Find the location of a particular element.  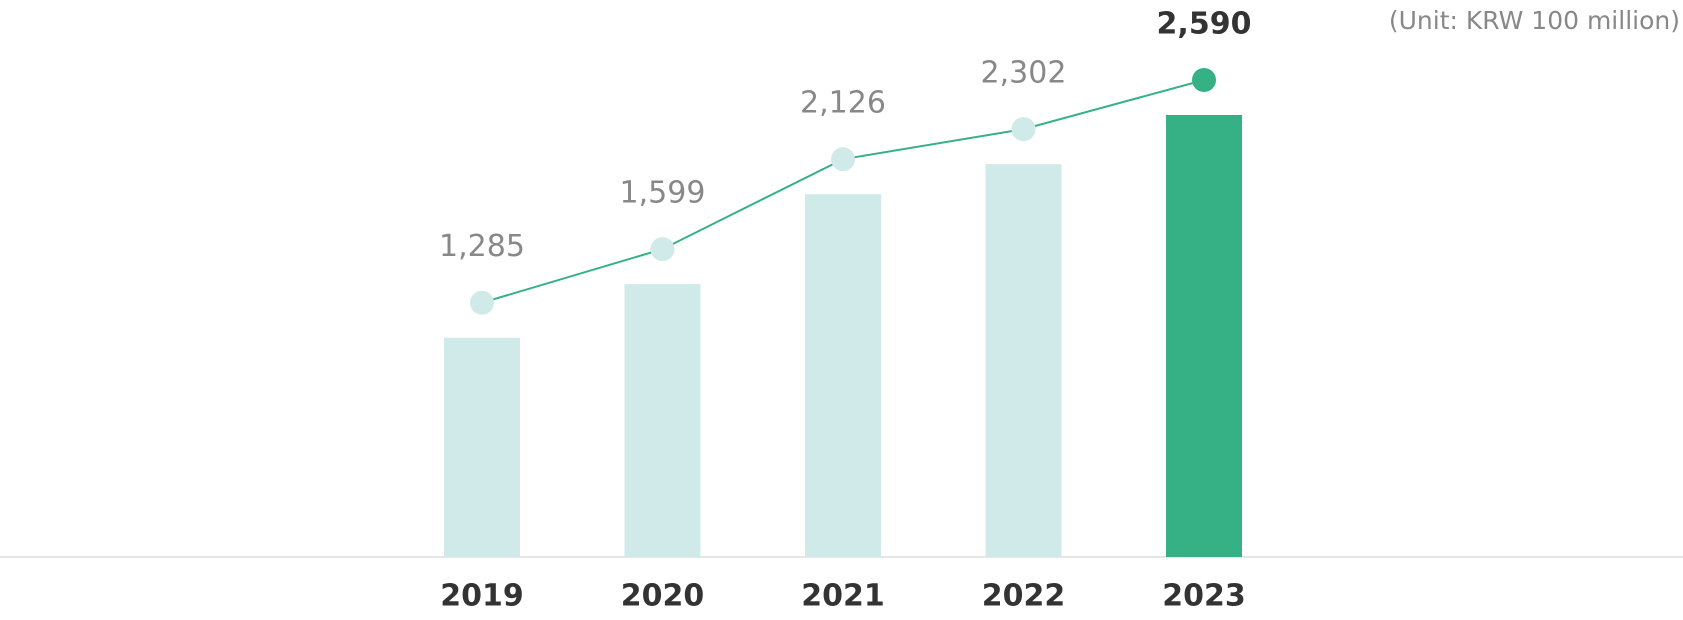

x-tick-label: 2019 is located at coordinates (482, 596).